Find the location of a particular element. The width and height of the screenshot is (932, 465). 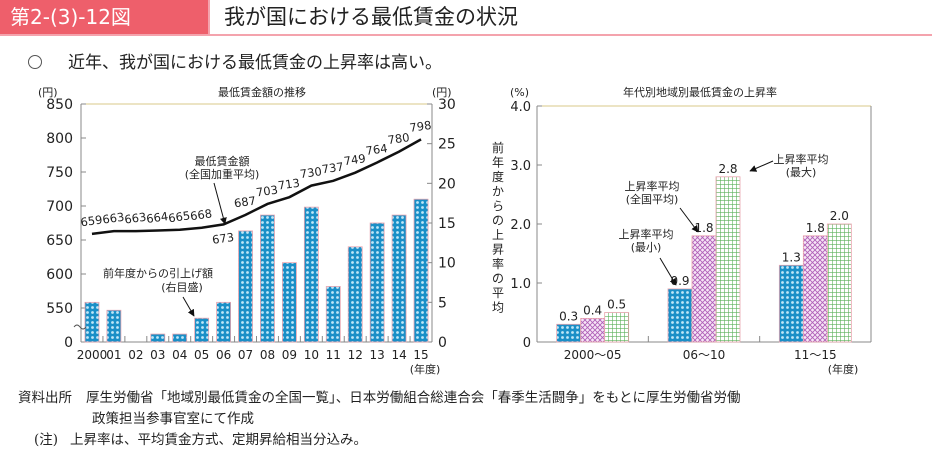

line-annotation-arrow is located at coordinates (220, 203).